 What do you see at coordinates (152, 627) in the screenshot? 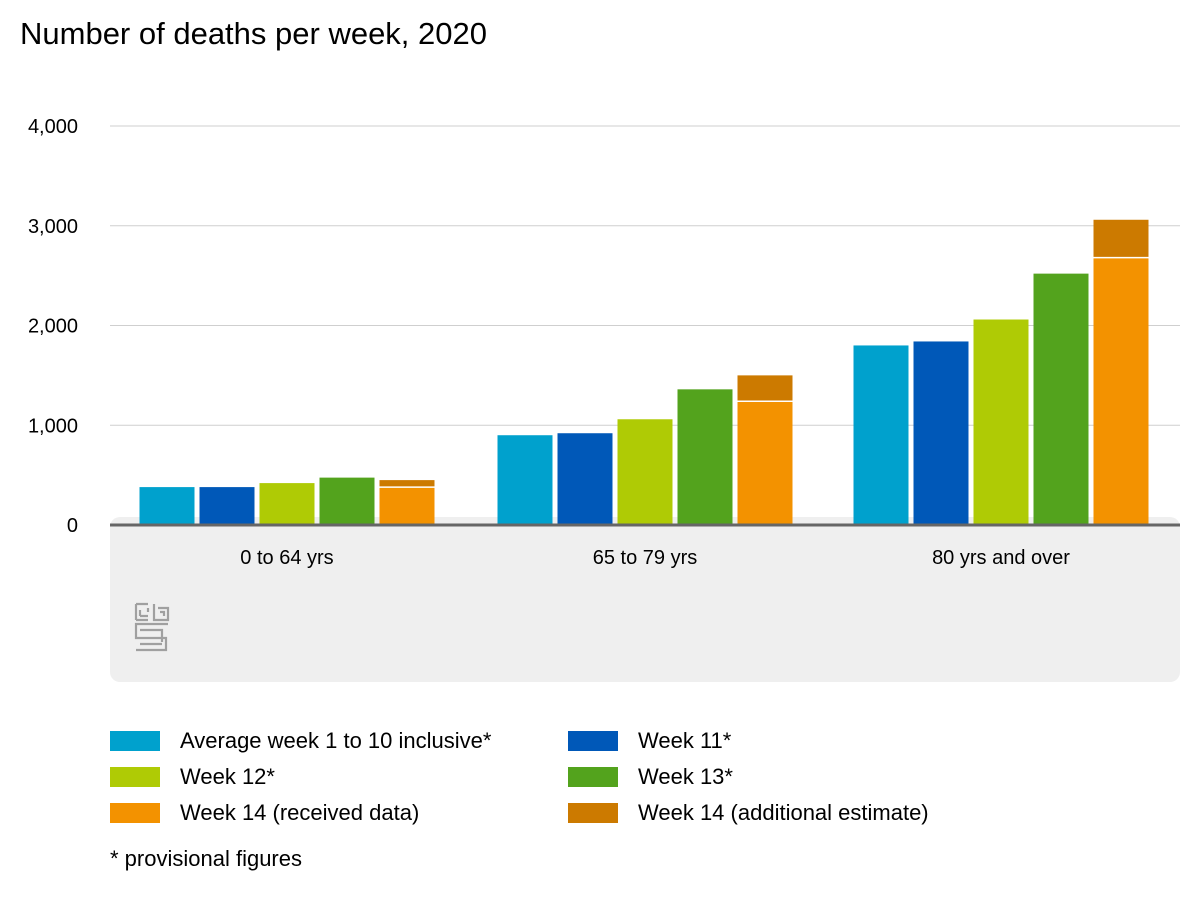
I see `cbs-logo-icon` at bounding box center [152, 627].